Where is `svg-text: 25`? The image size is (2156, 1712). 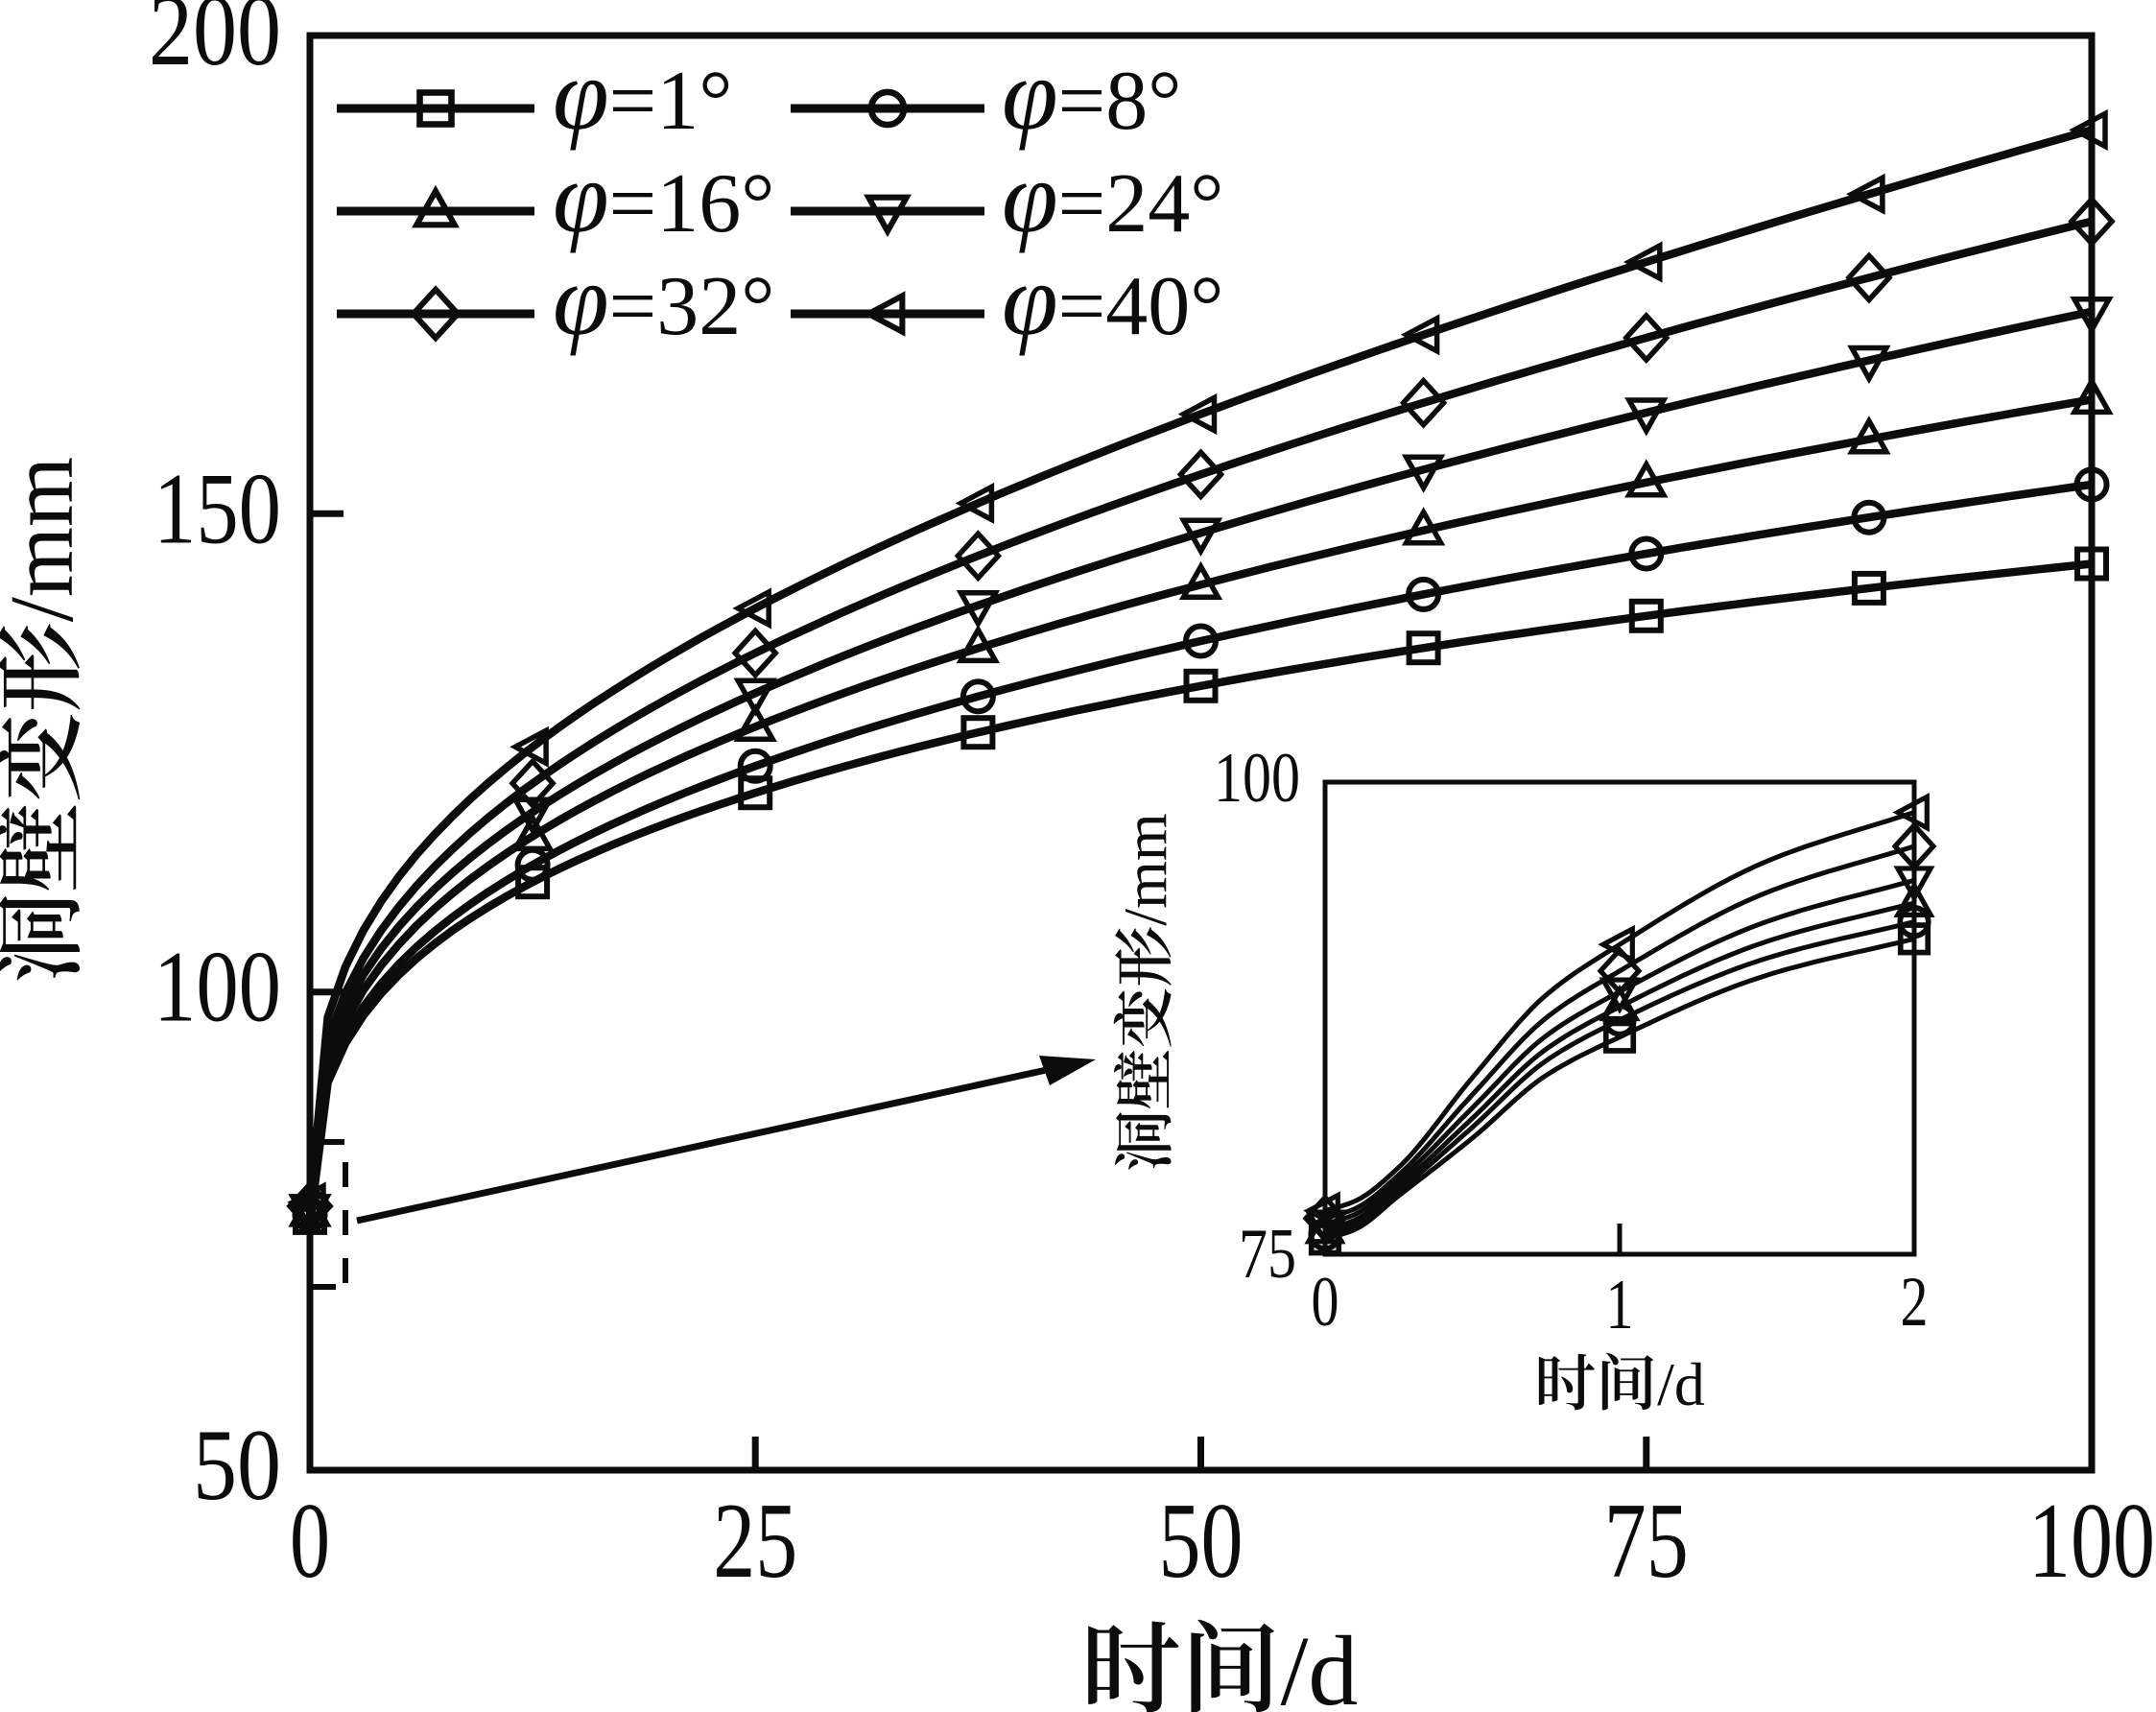 svg-text: 25 is located at coordinates (755, 1541).